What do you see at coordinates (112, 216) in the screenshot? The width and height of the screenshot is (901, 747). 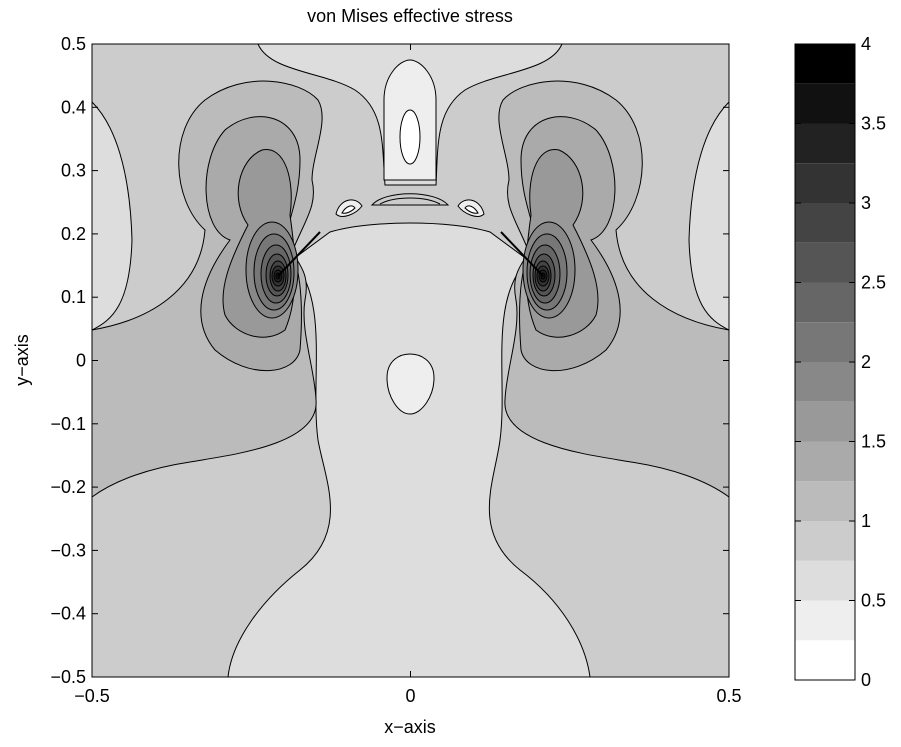 I see `contour-region-left-edge` at bounding box center [112, 216].